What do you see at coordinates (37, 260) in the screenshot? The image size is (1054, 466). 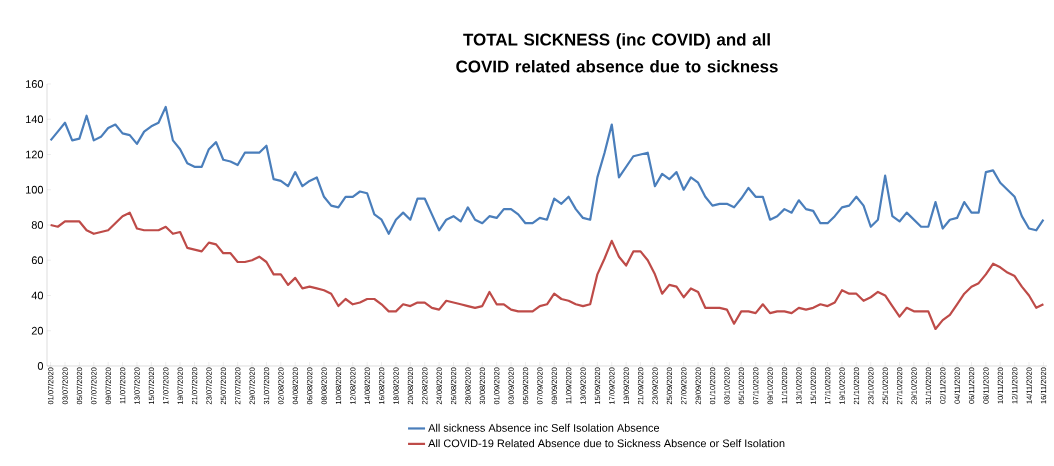 I see `y-tick-label: 60` at bounding box center [37, 260].